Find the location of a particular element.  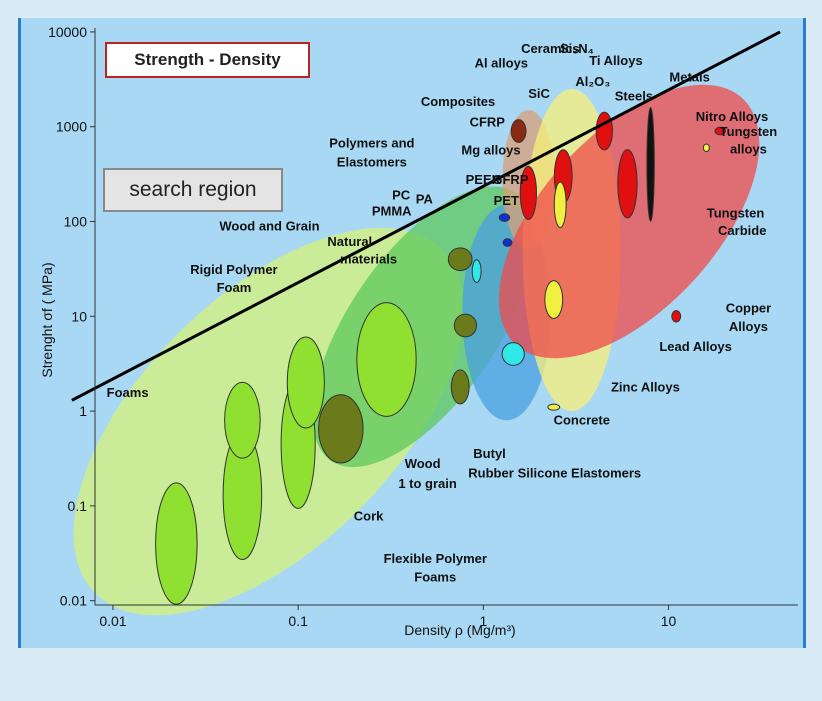

bubble-silicone-elastomers is located at coordinates (513, 354).